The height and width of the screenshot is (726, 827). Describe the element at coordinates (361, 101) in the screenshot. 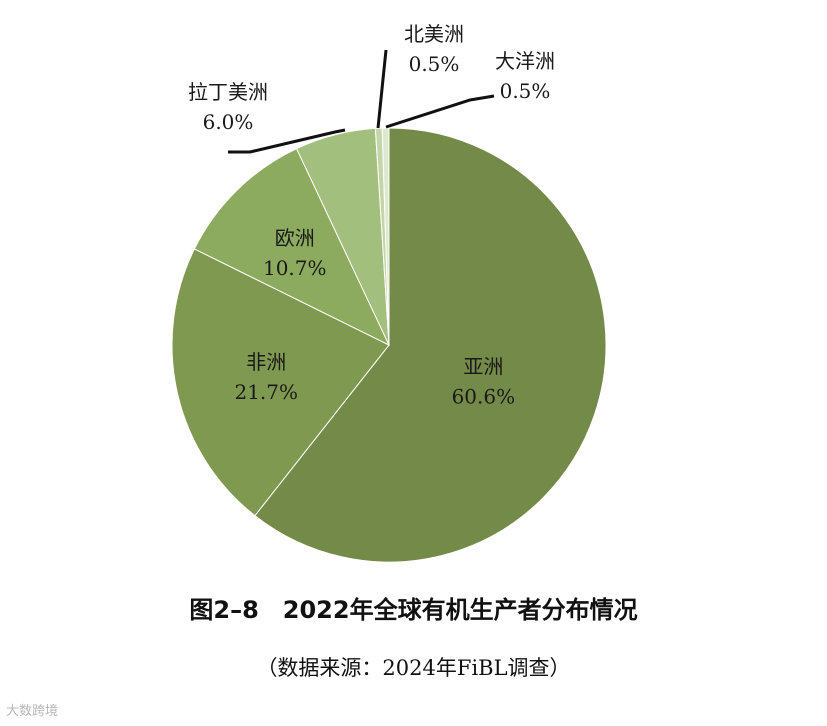

I see `leader-lines` at that location.